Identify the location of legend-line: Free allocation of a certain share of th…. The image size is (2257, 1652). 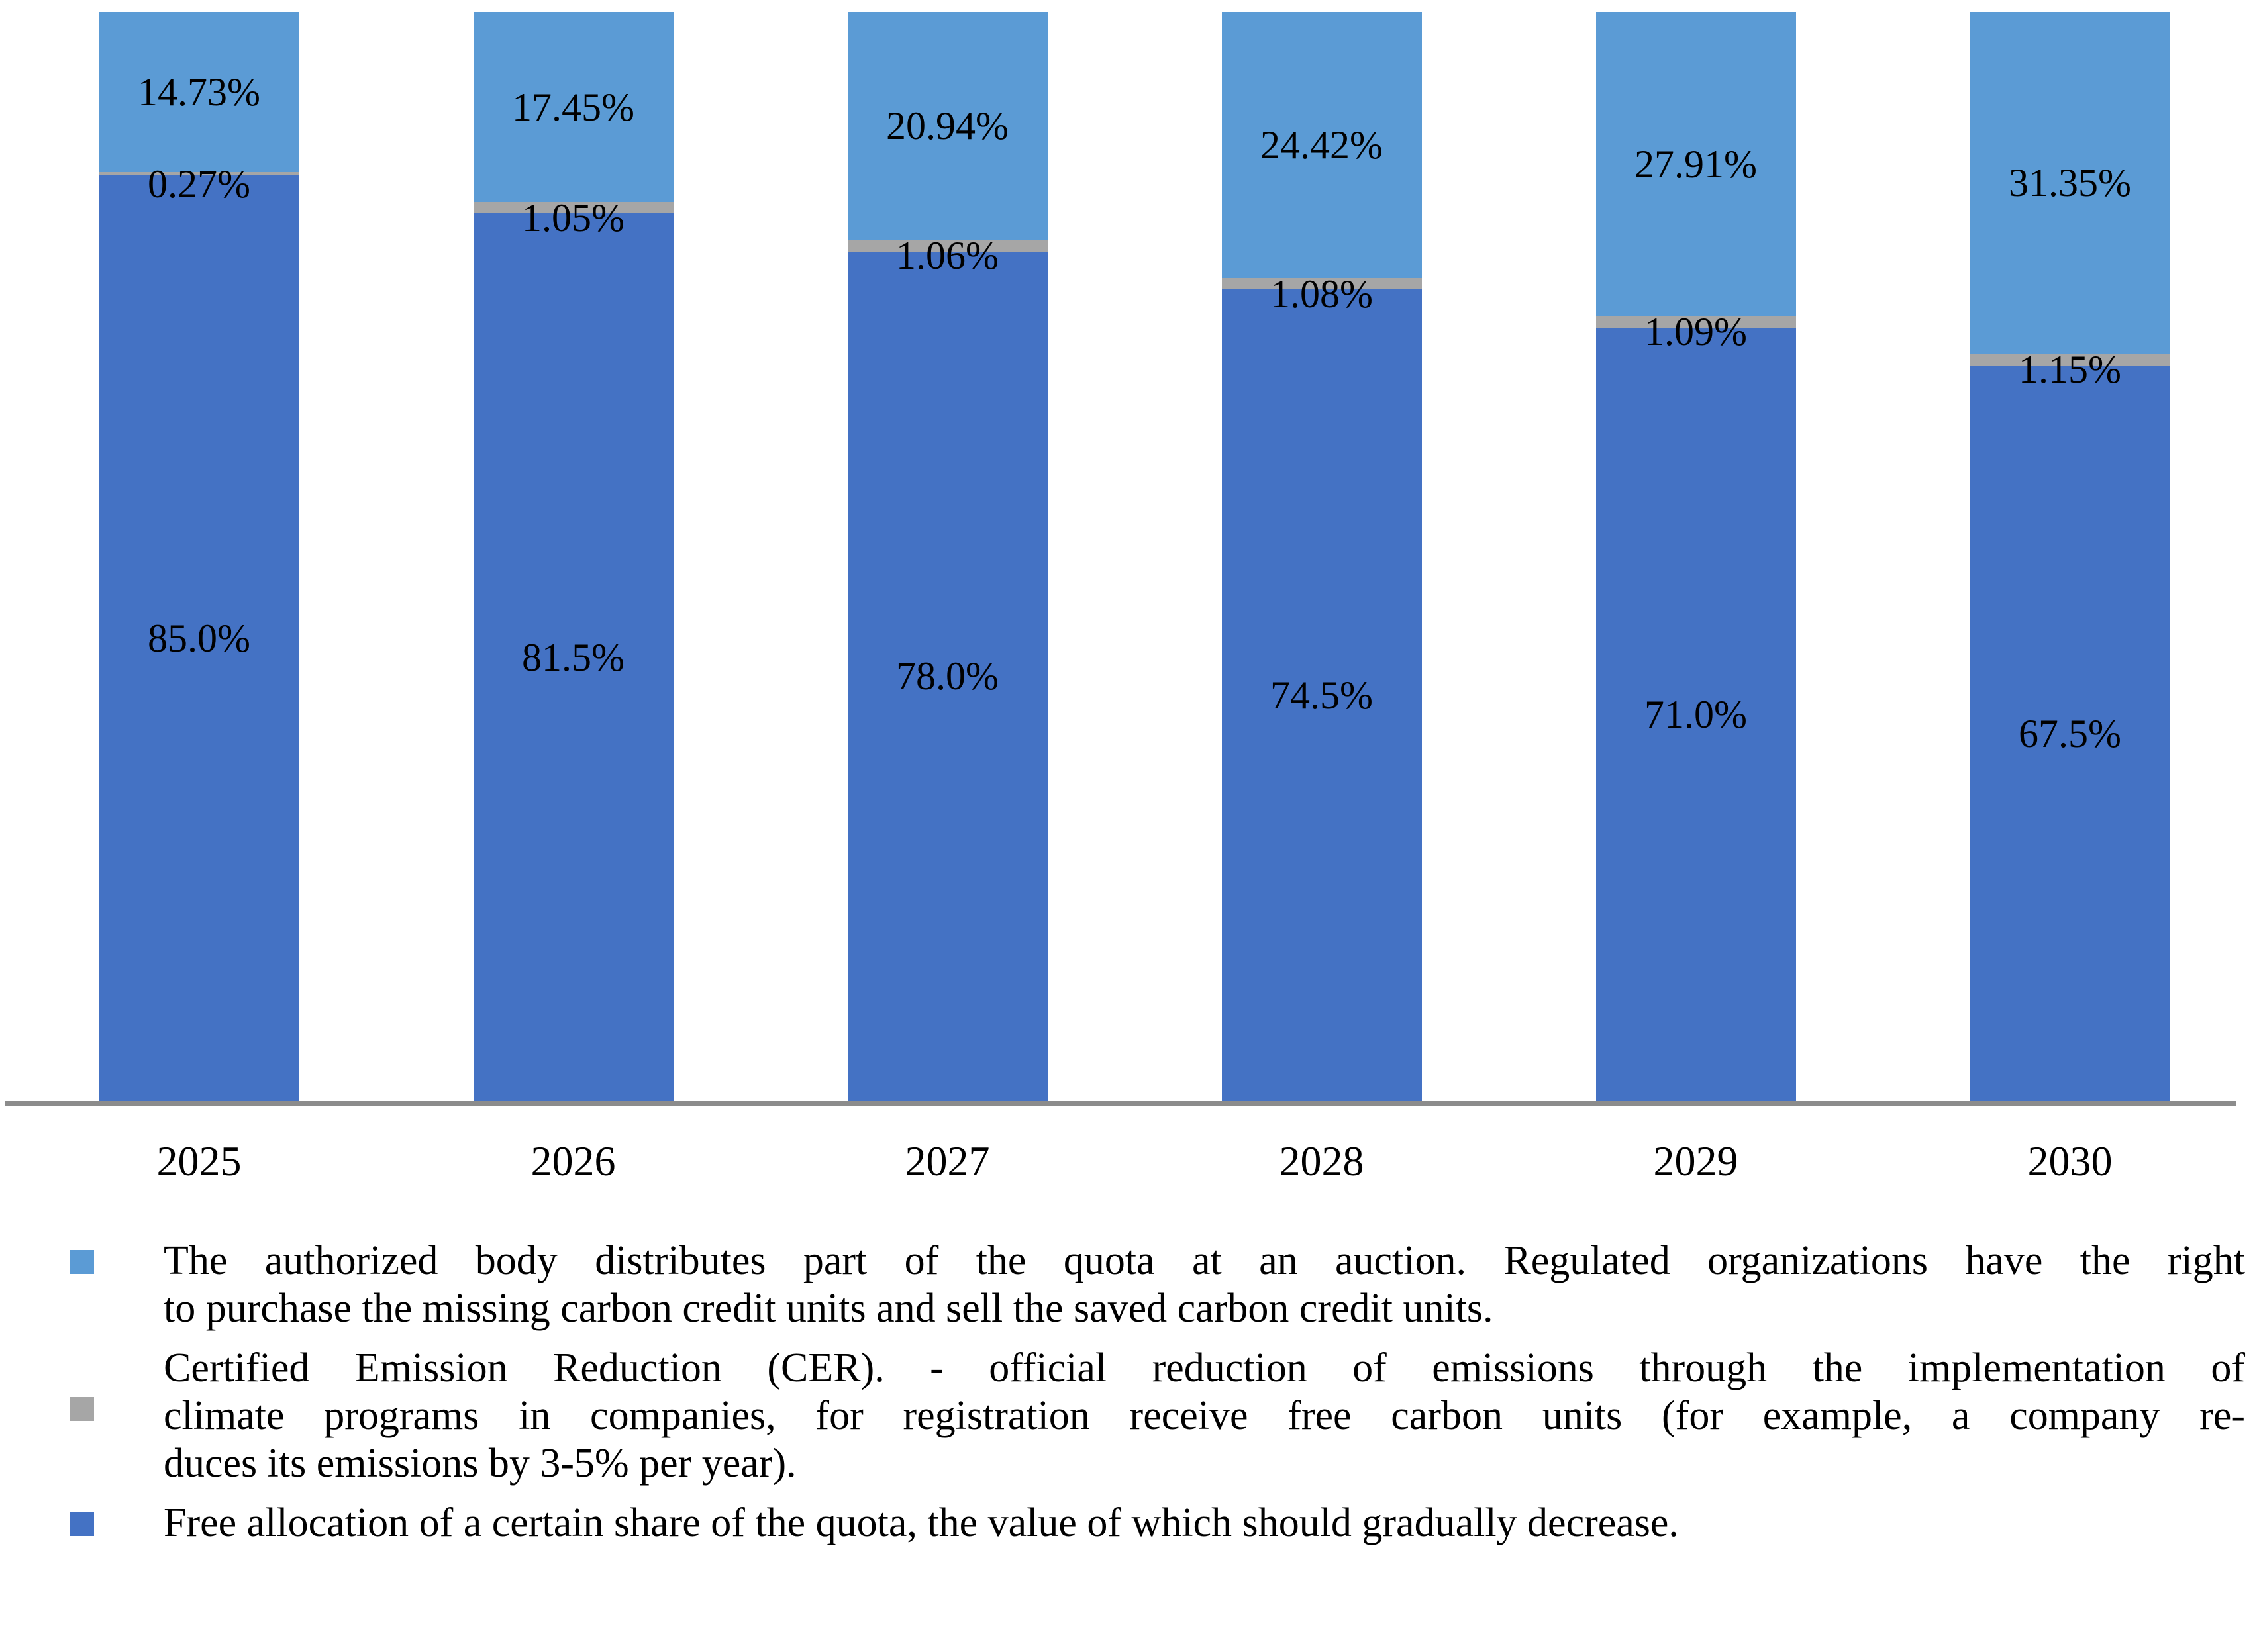
(921, 1522).